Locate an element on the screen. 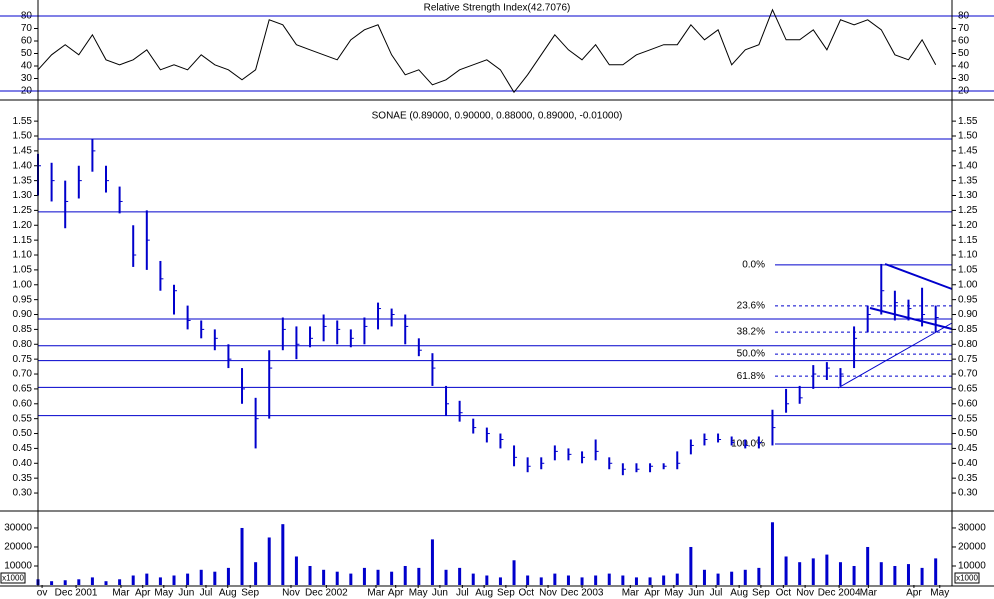 The width and height of the screenshot is (994, 599). y-tick-label: 0.60 is located at coordinates (23, 403).